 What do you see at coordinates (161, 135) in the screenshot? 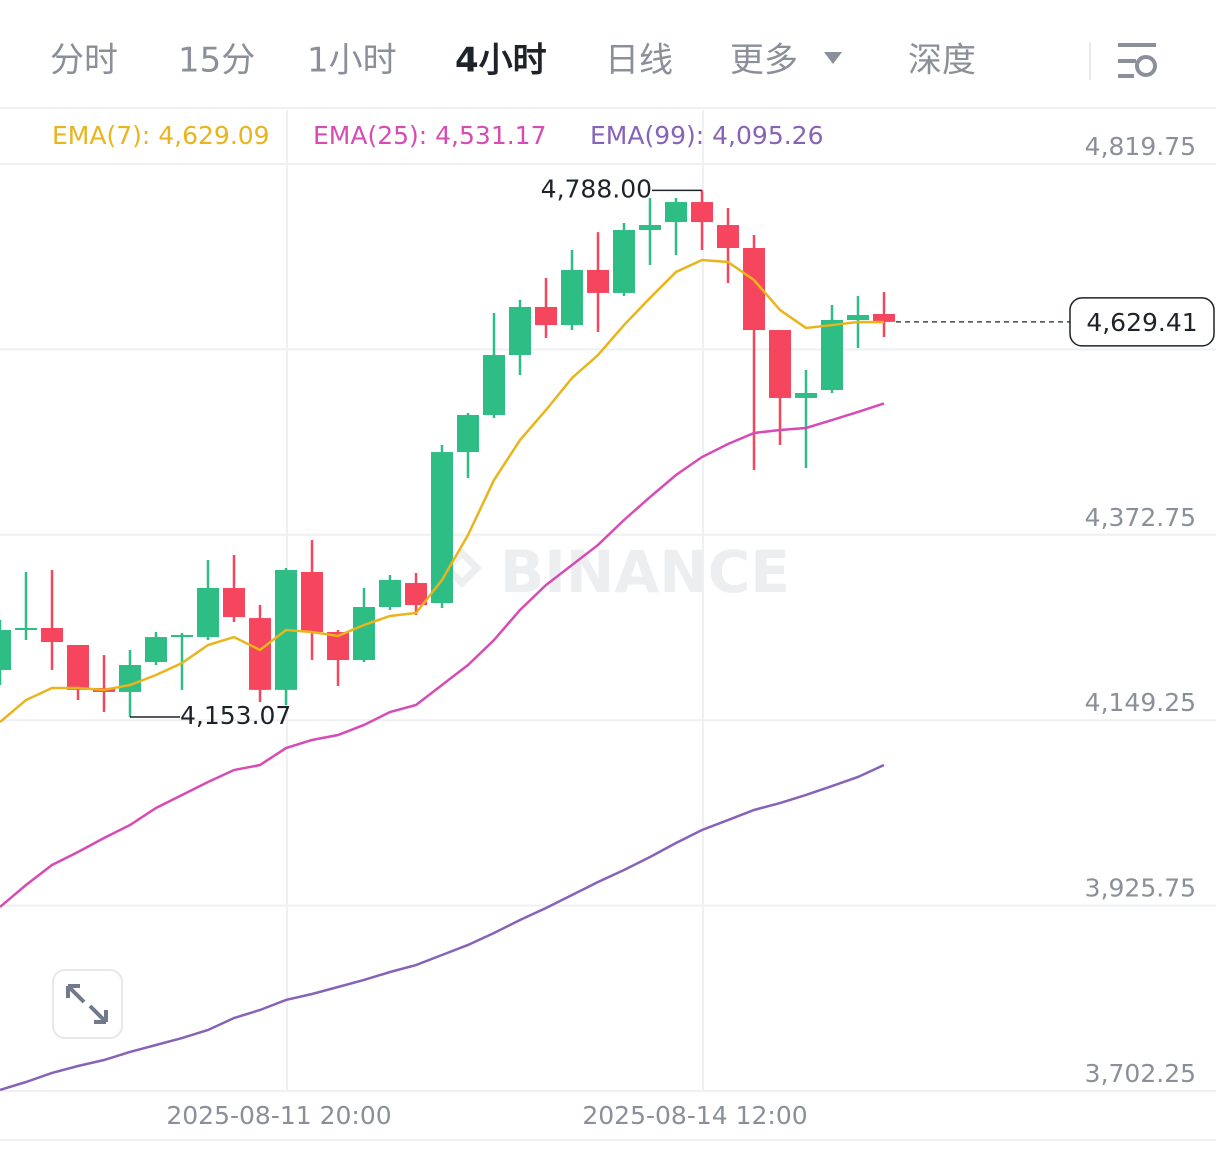
I see `legend-entry: EMA(7): 4,629.09` at bounding box center [161, 135].